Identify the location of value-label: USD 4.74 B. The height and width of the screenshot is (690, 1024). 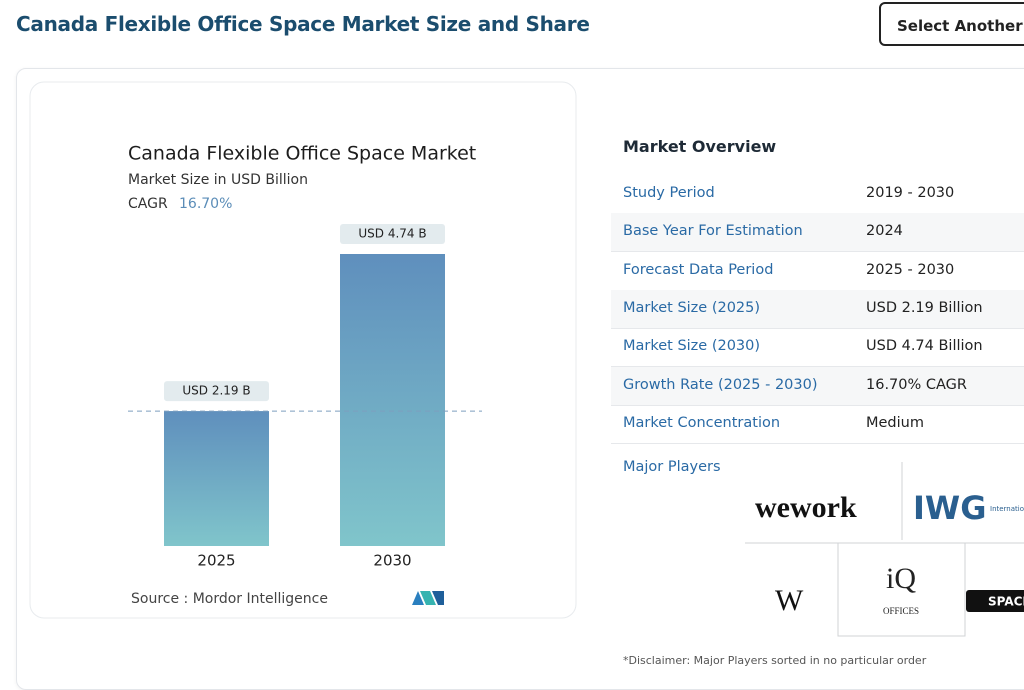
(392, 234).